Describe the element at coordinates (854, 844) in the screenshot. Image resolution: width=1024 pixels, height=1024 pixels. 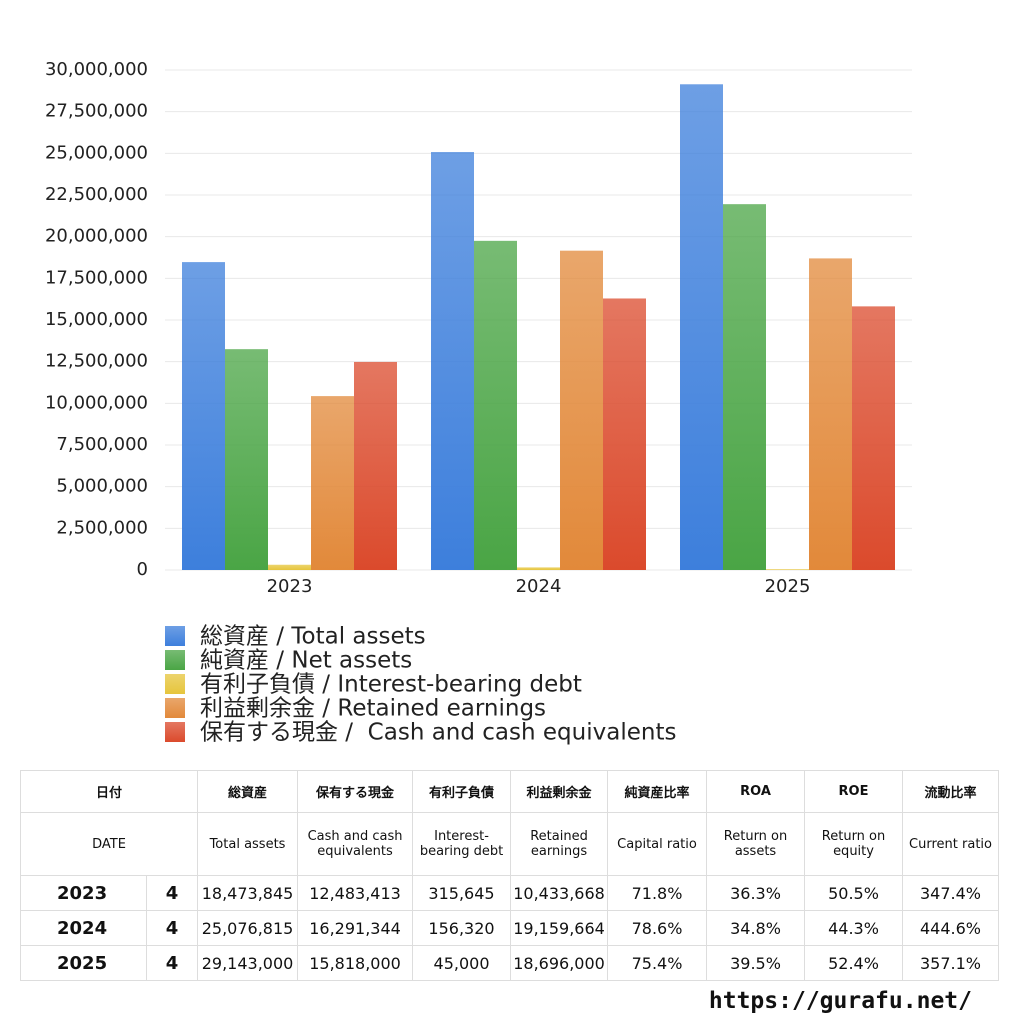
I see `table-cell: Return on equity` at that location.